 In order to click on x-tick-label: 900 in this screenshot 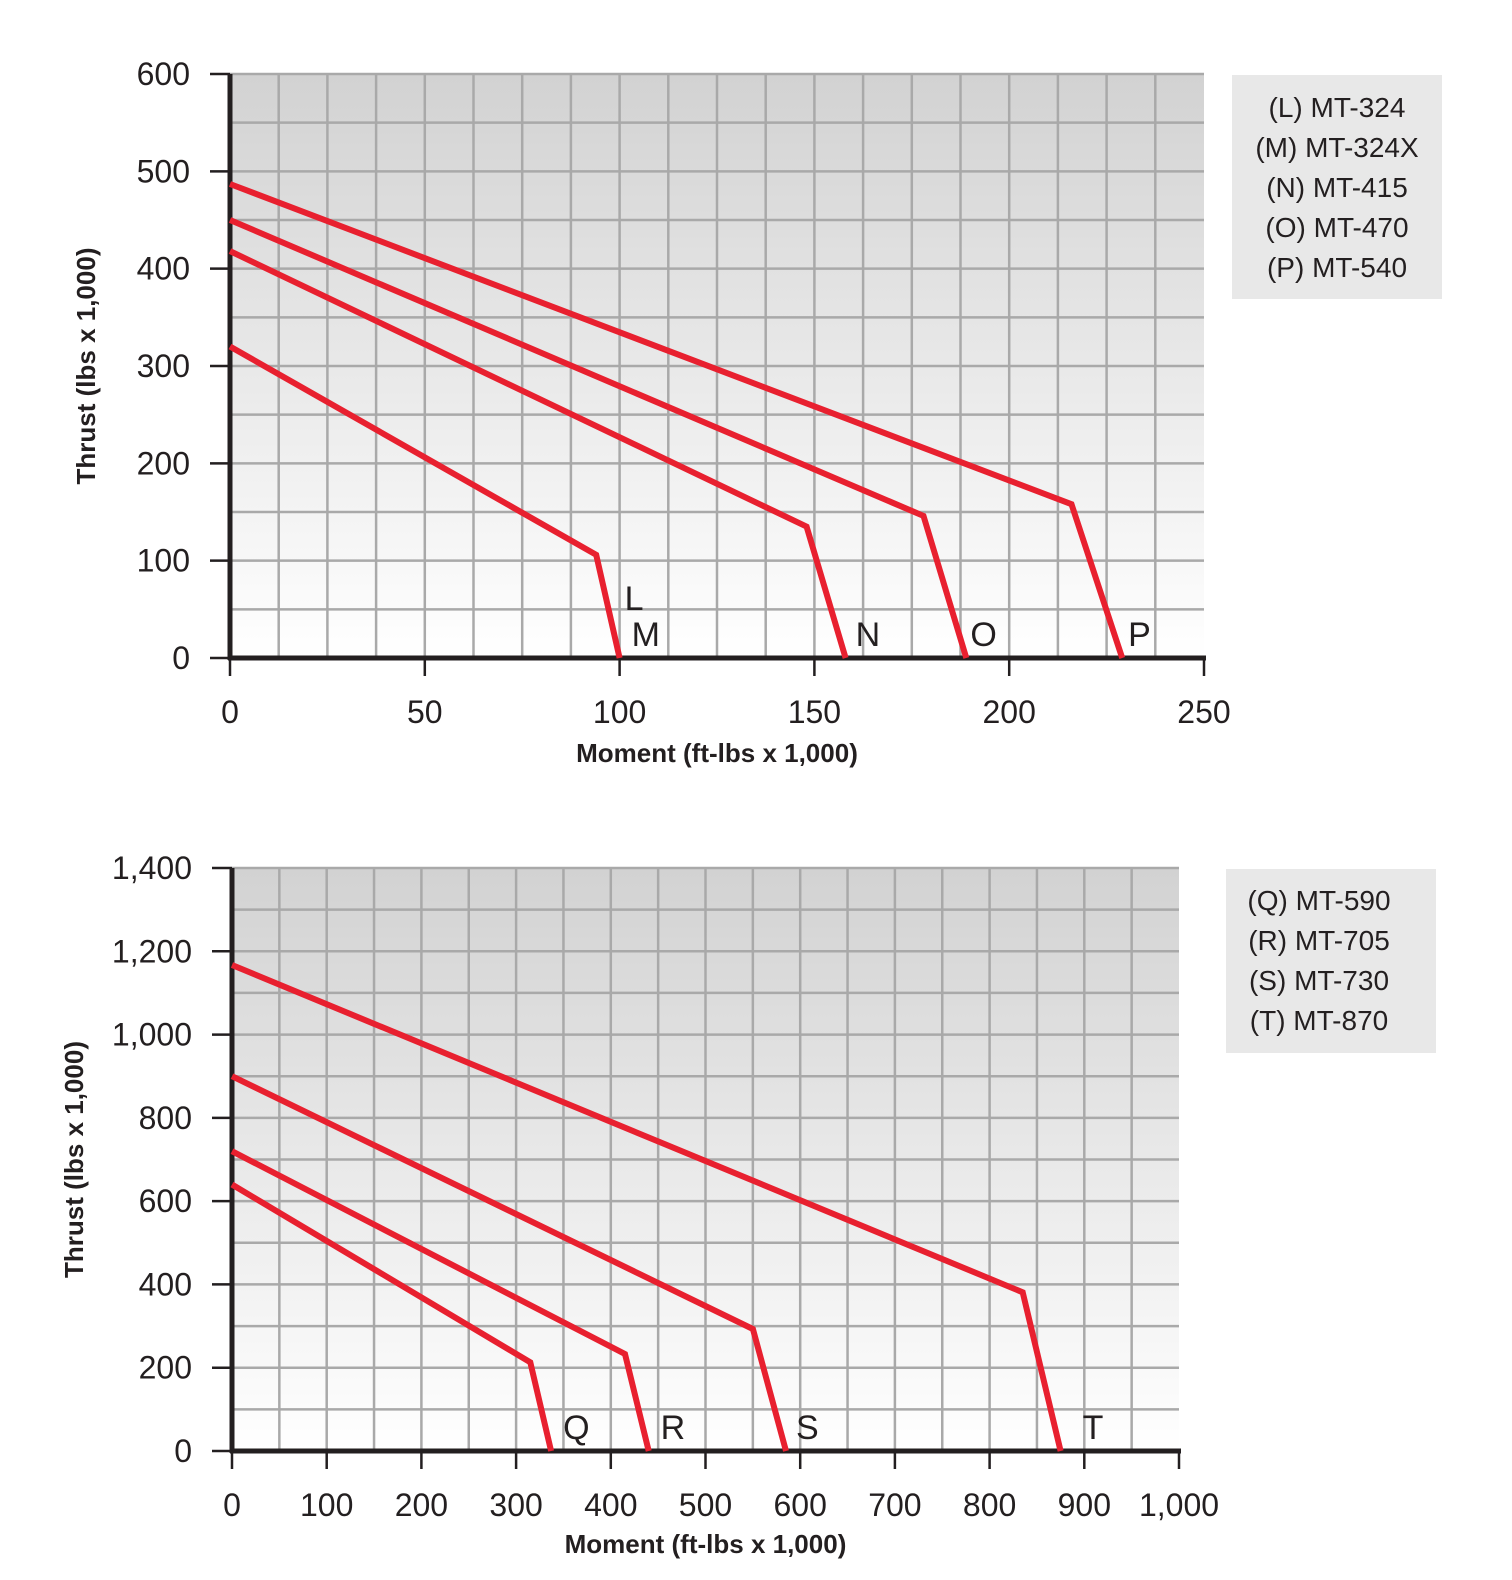, I will do `click(1084, 1505)`.